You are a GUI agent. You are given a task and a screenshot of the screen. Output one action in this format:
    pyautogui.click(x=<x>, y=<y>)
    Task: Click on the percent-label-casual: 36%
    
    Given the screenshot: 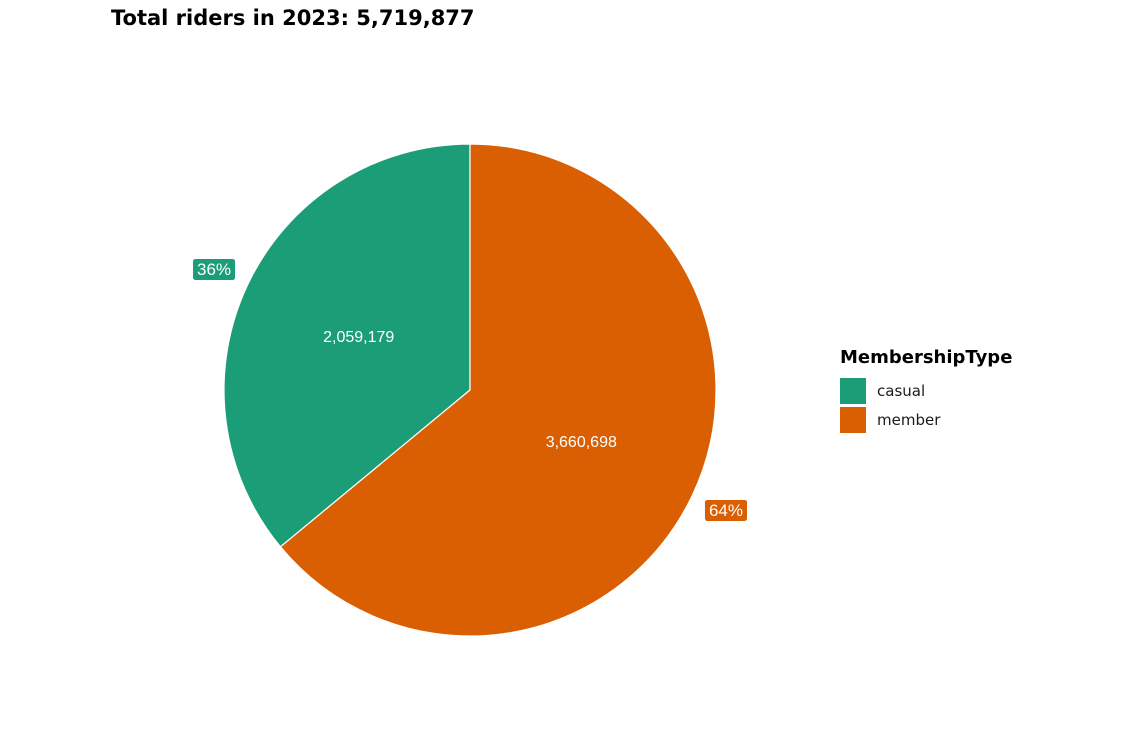 What is the action you would take?
    pyautogui.click(x=214, y=270)
    